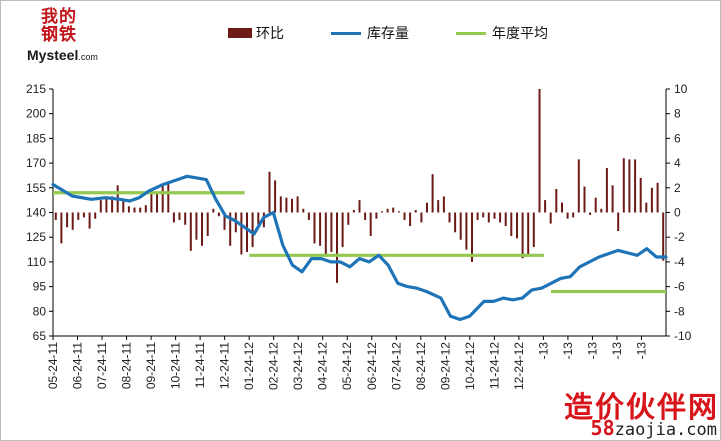 The width and height of the screenshot is (721, 441). Describe the element at coordinates (679, 311) in the screenshot. I see `right-tick-label: -8` at that location.